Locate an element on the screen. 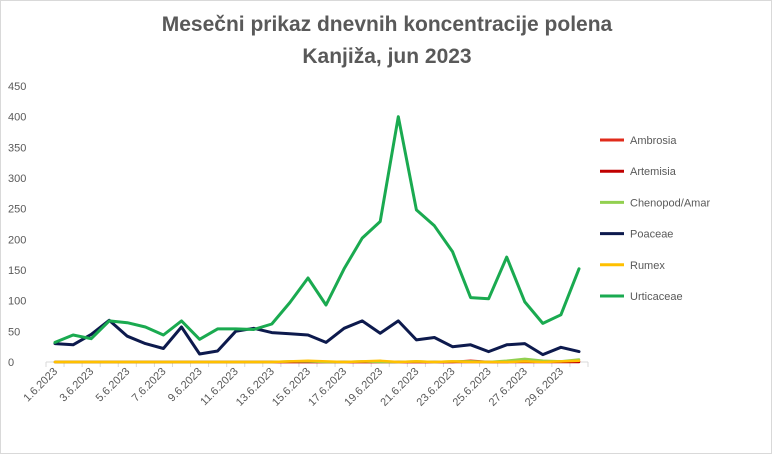 The image size is (772, 454). y-tick-label: 300 is located at coordinates (17, 179).